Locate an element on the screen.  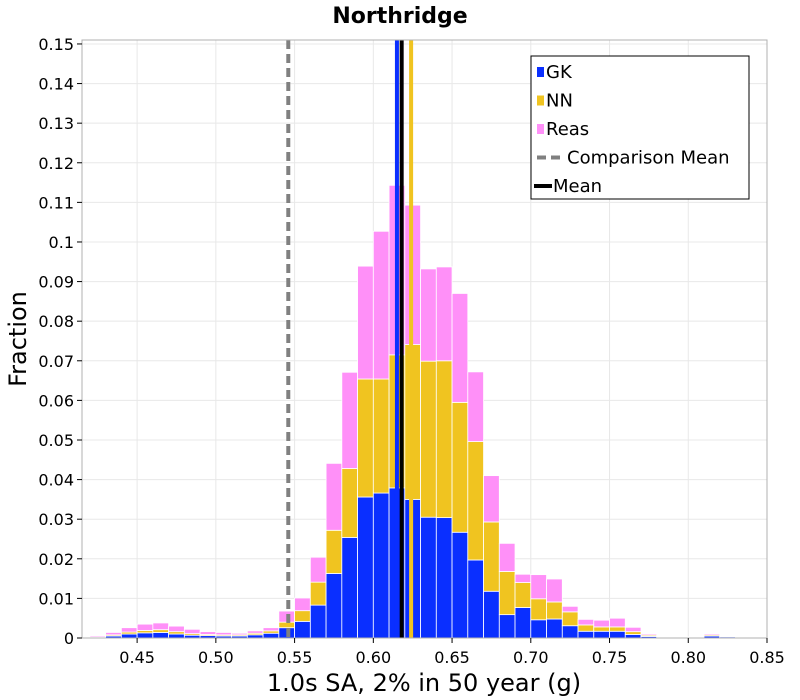
x-tick-label-7: 0.80 is located at coordinates (688, 657).